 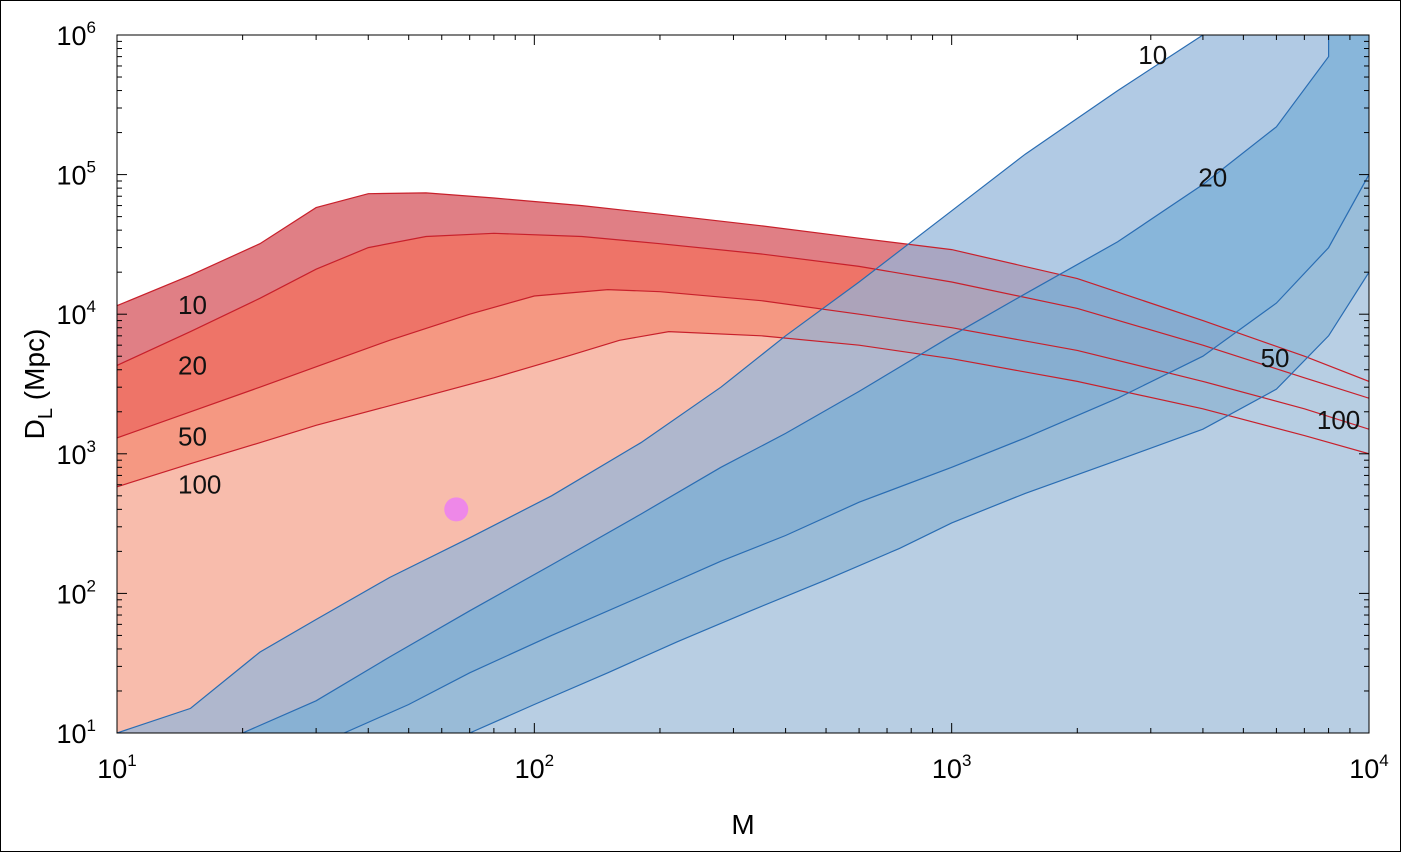 What do you see at coordinates (76, 732) in the screenshot?
I see `y-tick-label: 10¹` at bounding box center [76, 732].